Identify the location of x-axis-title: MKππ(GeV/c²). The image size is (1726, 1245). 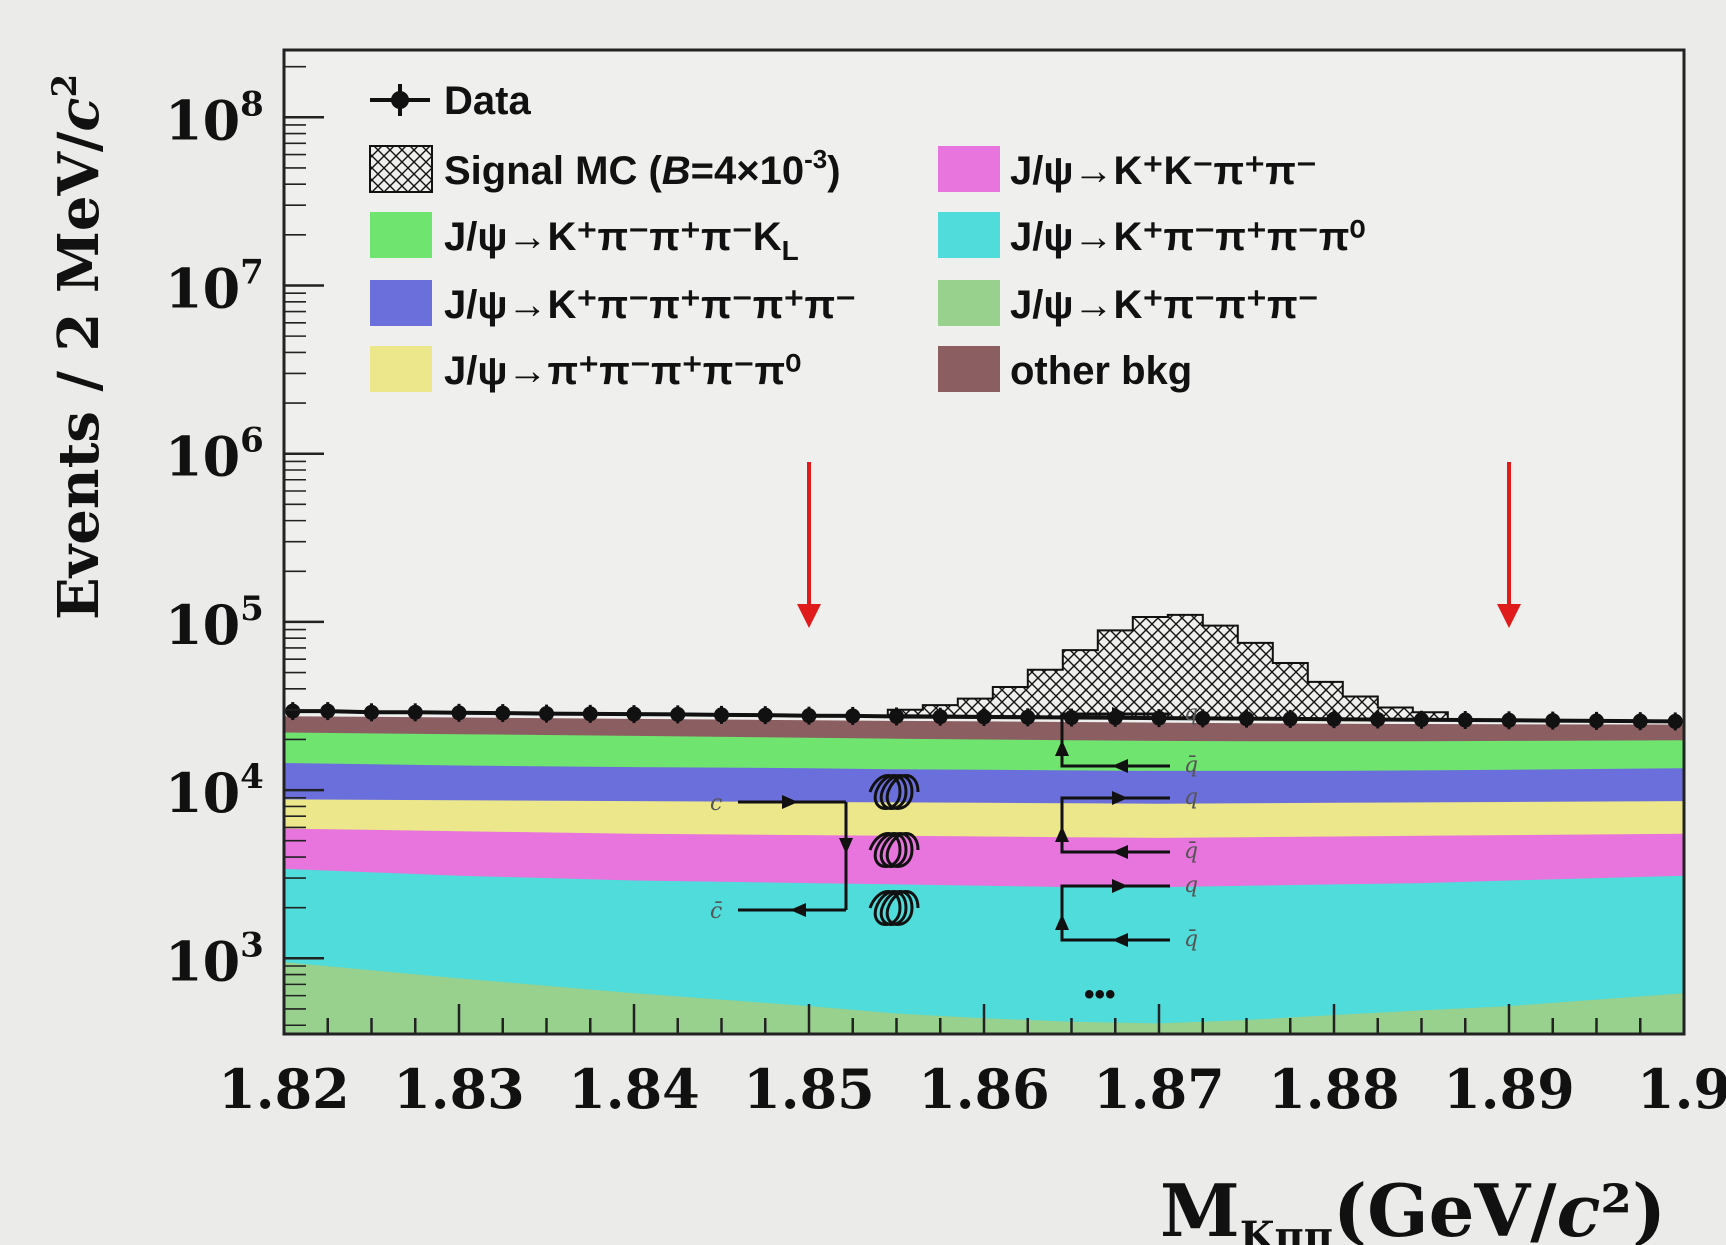
(1413, 1206).